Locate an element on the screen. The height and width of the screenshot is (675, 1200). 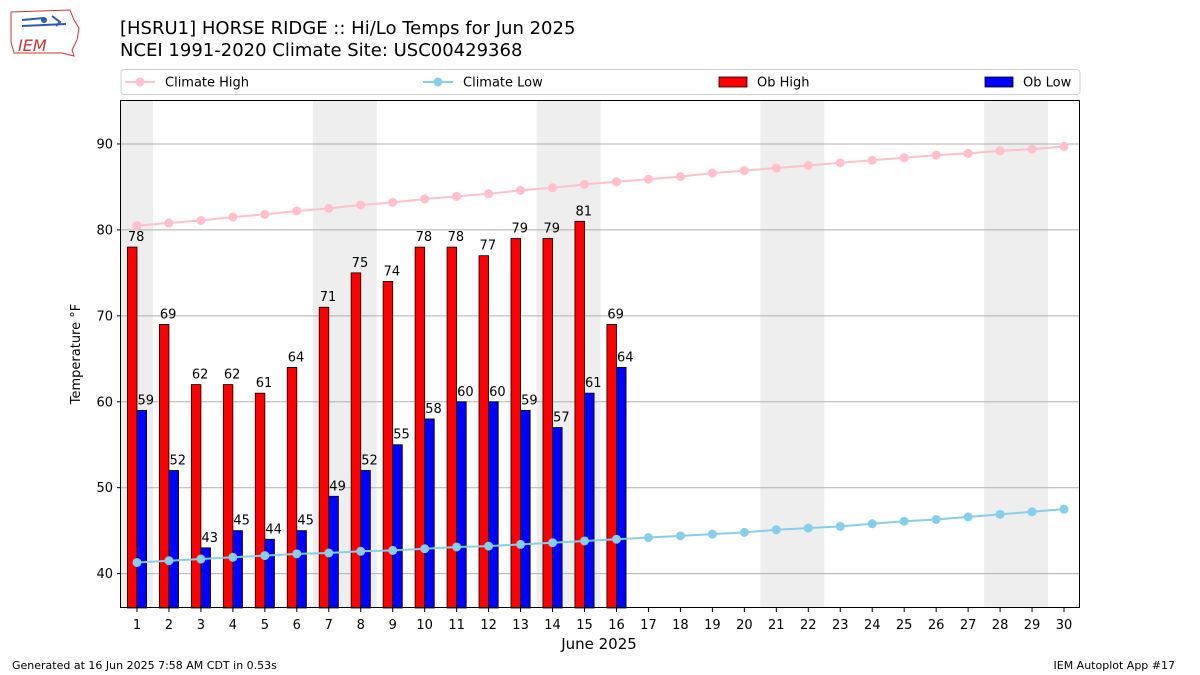
iem-logo: IEM is located at coordinates (45, 35).